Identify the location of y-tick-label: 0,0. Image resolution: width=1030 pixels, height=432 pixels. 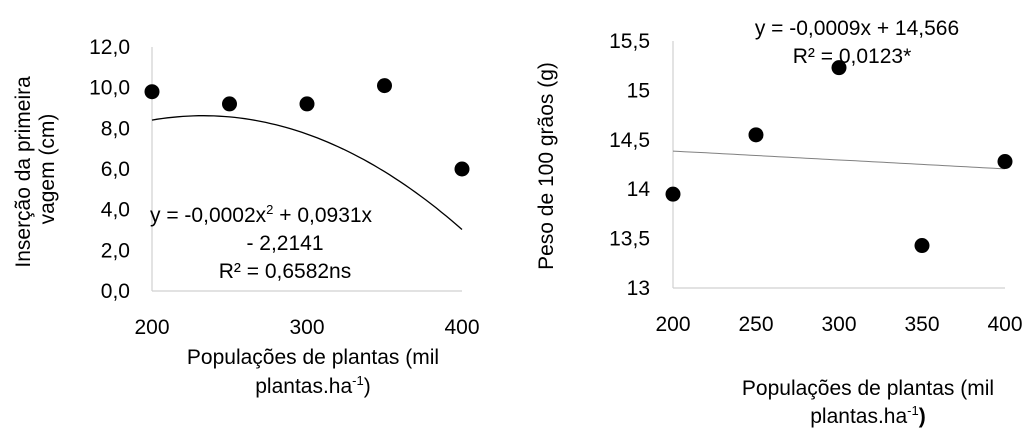
(115, 291).